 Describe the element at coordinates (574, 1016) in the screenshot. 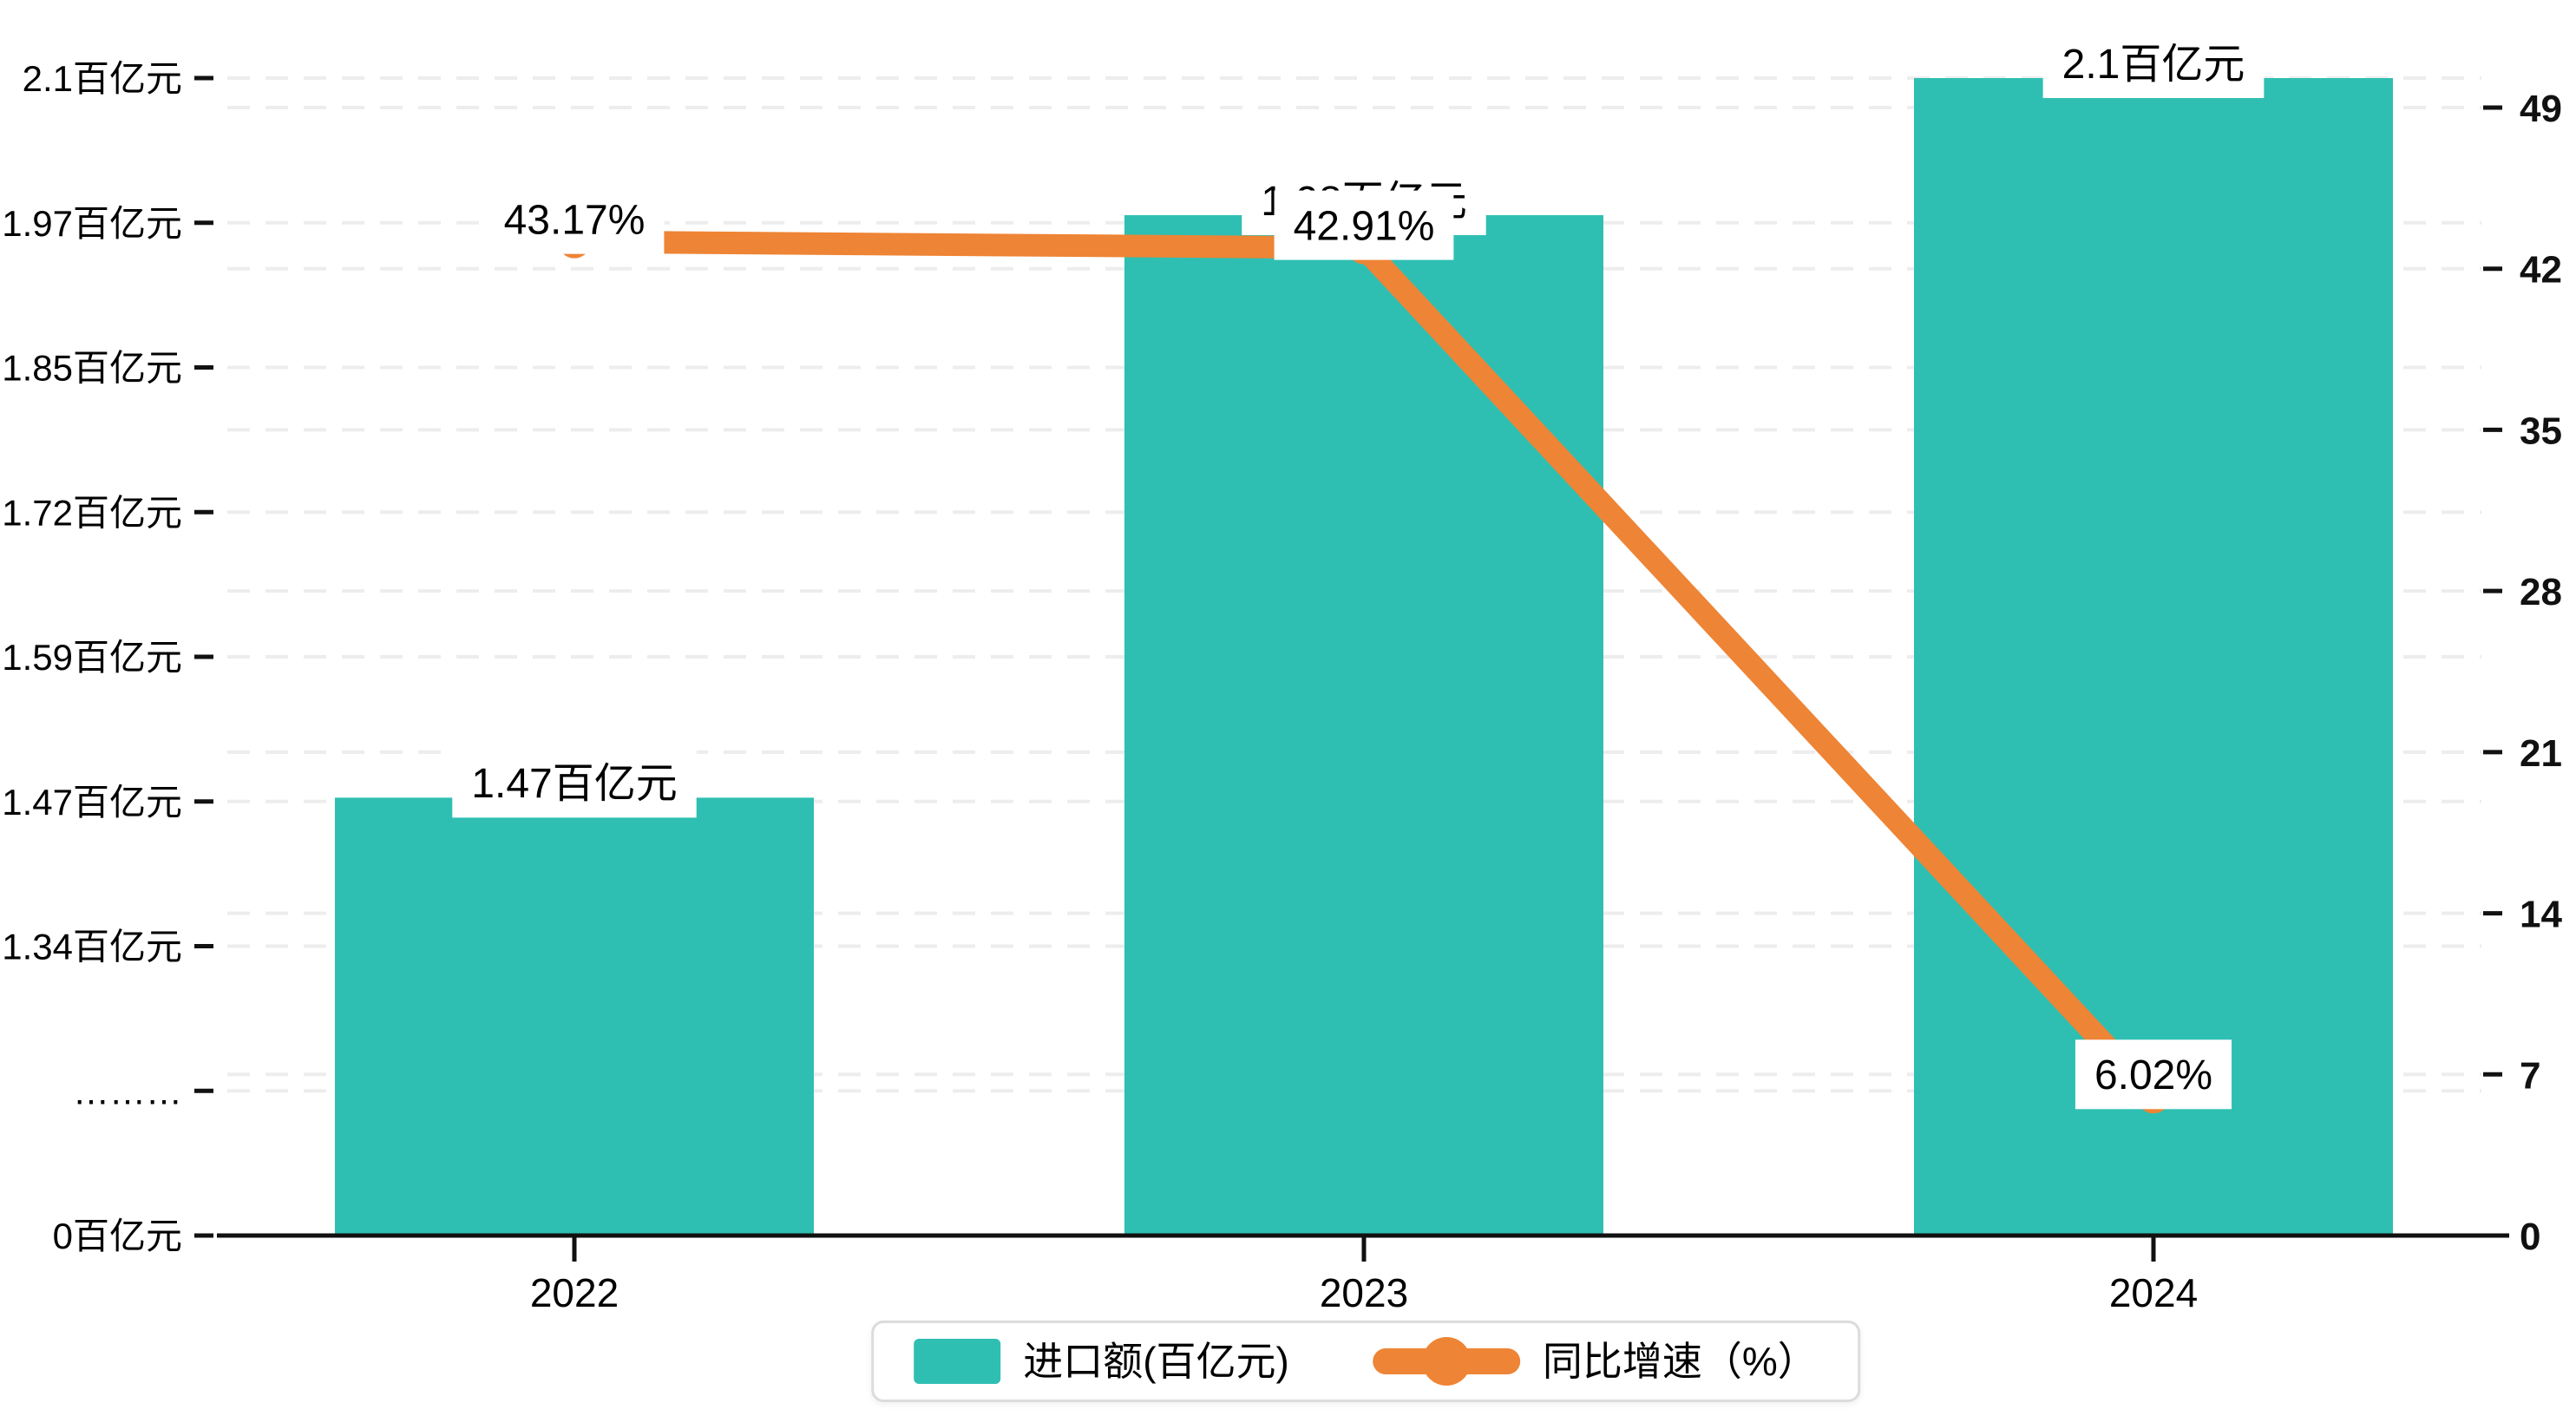

I see `bar-2022` at that location.